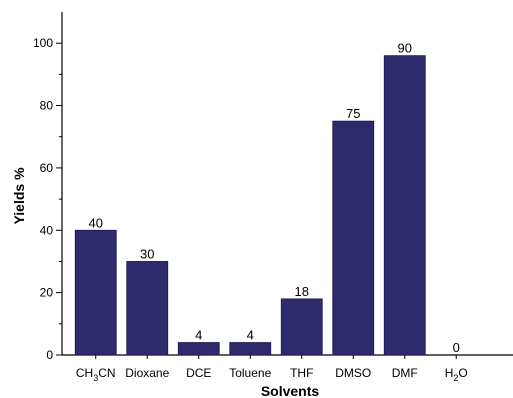 Image resolution: width=513 pixels, height=398 pixels. Describe the element at coordinates (147, 308) in the screenshot. I see `bar-dioxane` at that location.